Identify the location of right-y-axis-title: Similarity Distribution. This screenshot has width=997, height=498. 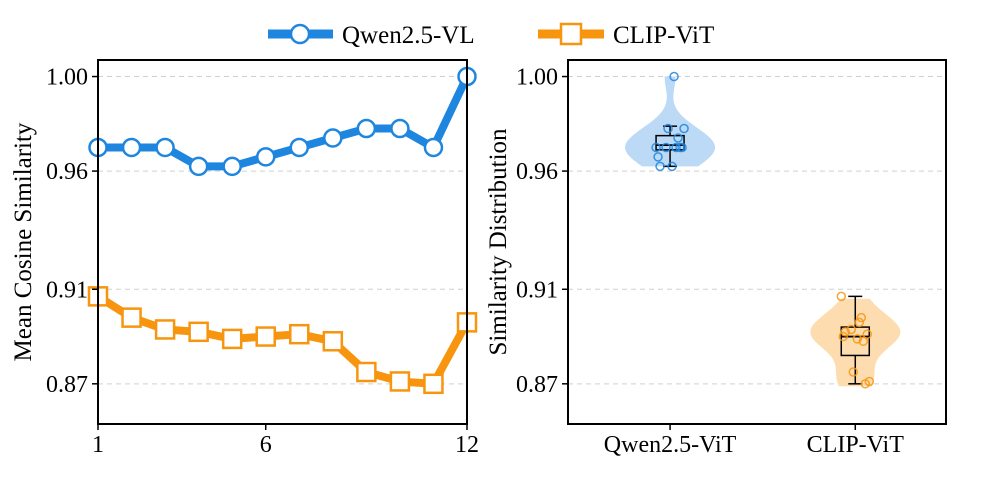
(498, 242).